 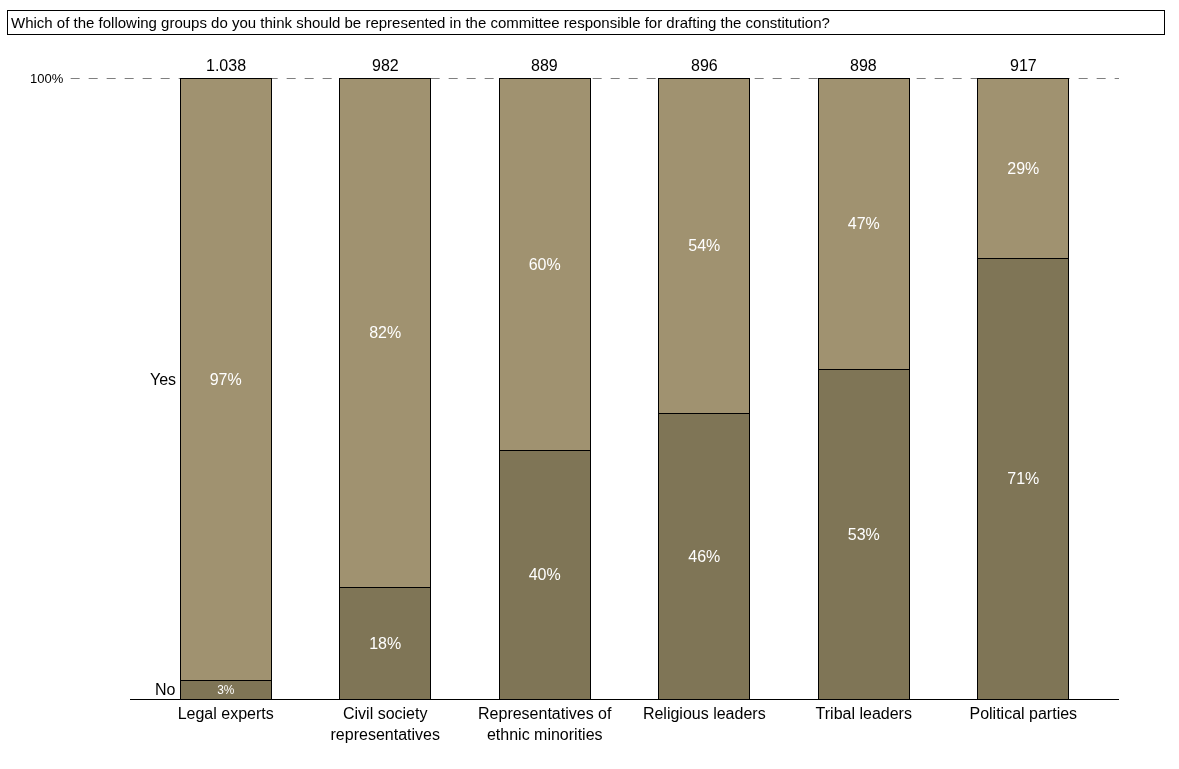 I want to click on series-label: Yes, so click(x=163, y=379).